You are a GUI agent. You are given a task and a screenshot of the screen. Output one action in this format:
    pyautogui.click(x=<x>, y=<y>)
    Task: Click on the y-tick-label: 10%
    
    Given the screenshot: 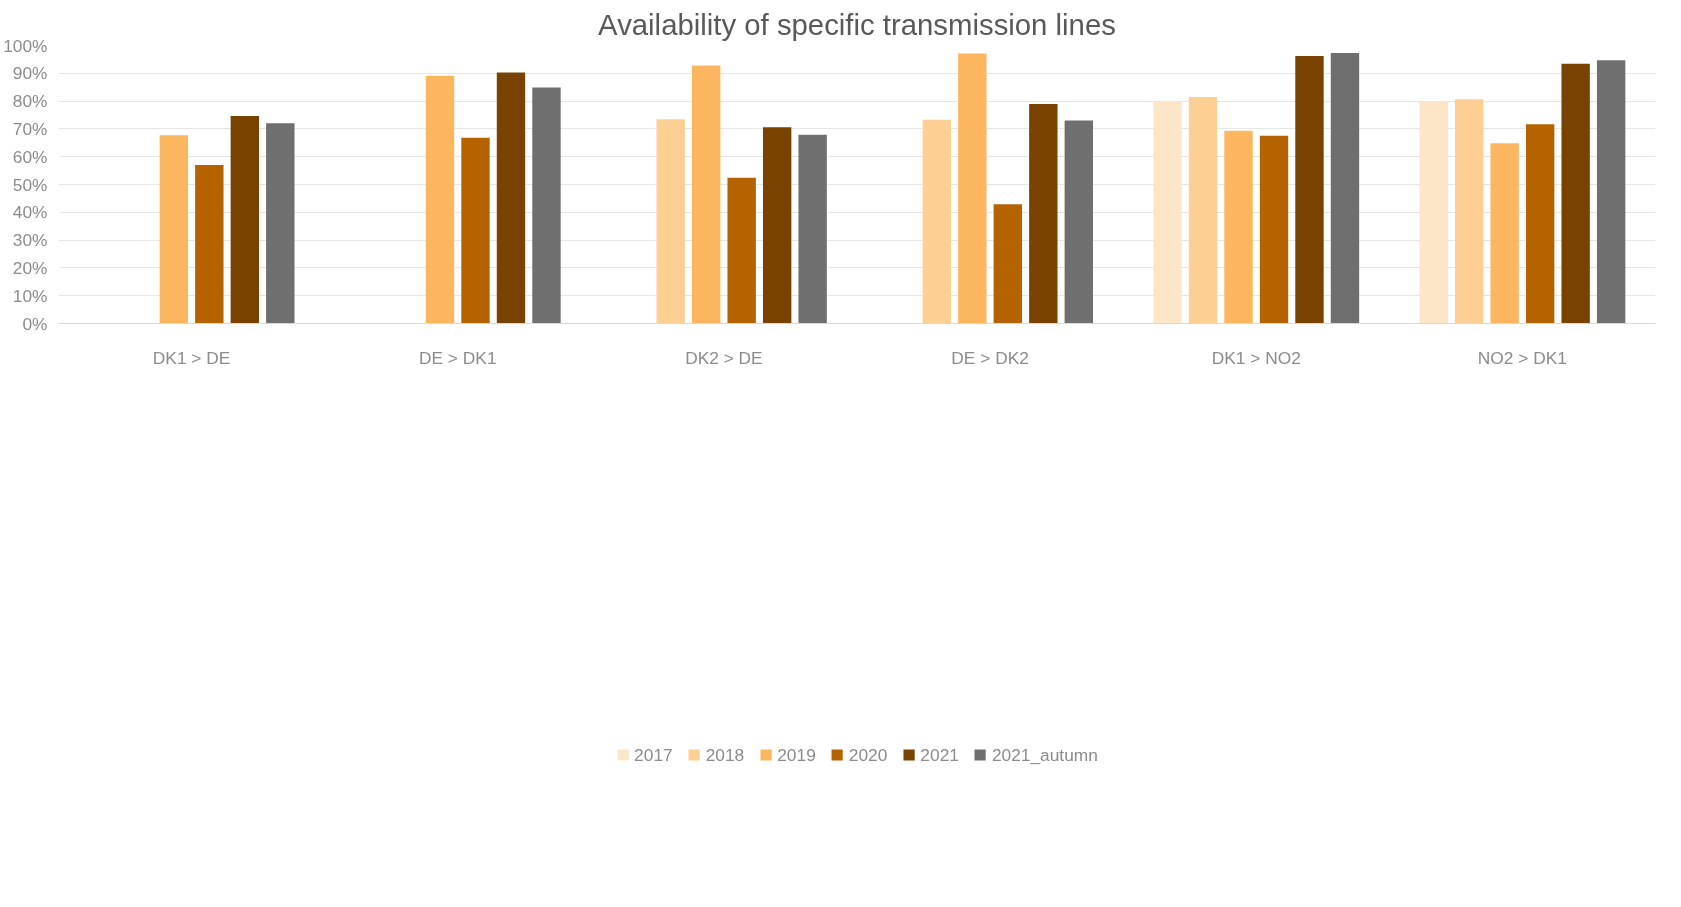 What is the action you would take?
    pyautogui.click(x=30, y=295)
    